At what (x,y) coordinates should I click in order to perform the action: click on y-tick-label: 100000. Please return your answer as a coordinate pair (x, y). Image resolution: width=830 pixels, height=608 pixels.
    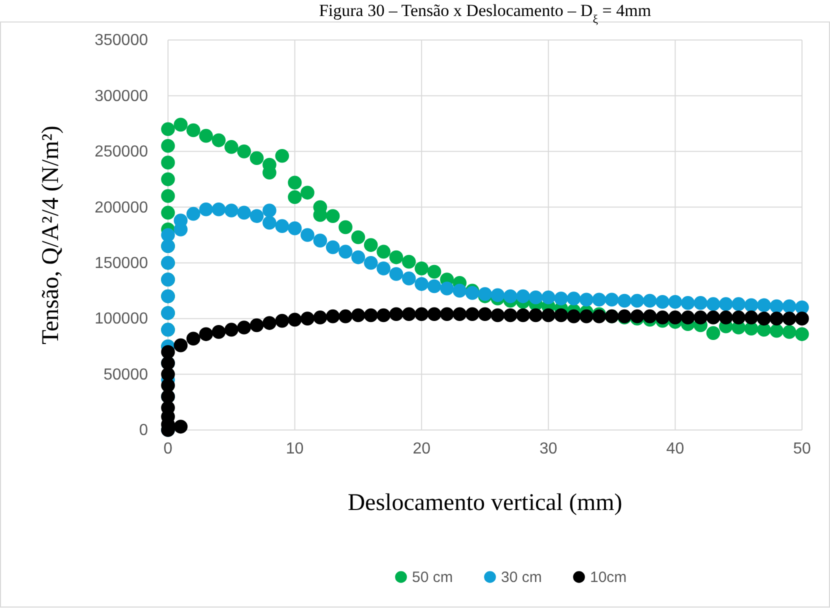
    Looking at the image, I should click on (121, 319).